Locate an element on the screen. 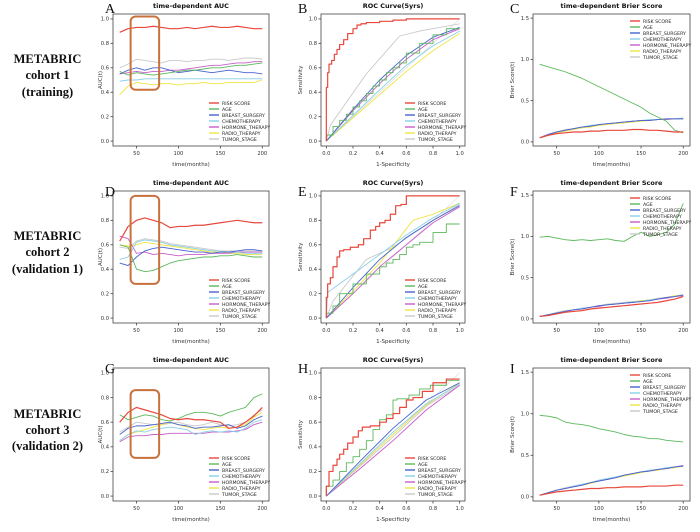  svg-text: 1.5 is located at coordinates (525, 19).